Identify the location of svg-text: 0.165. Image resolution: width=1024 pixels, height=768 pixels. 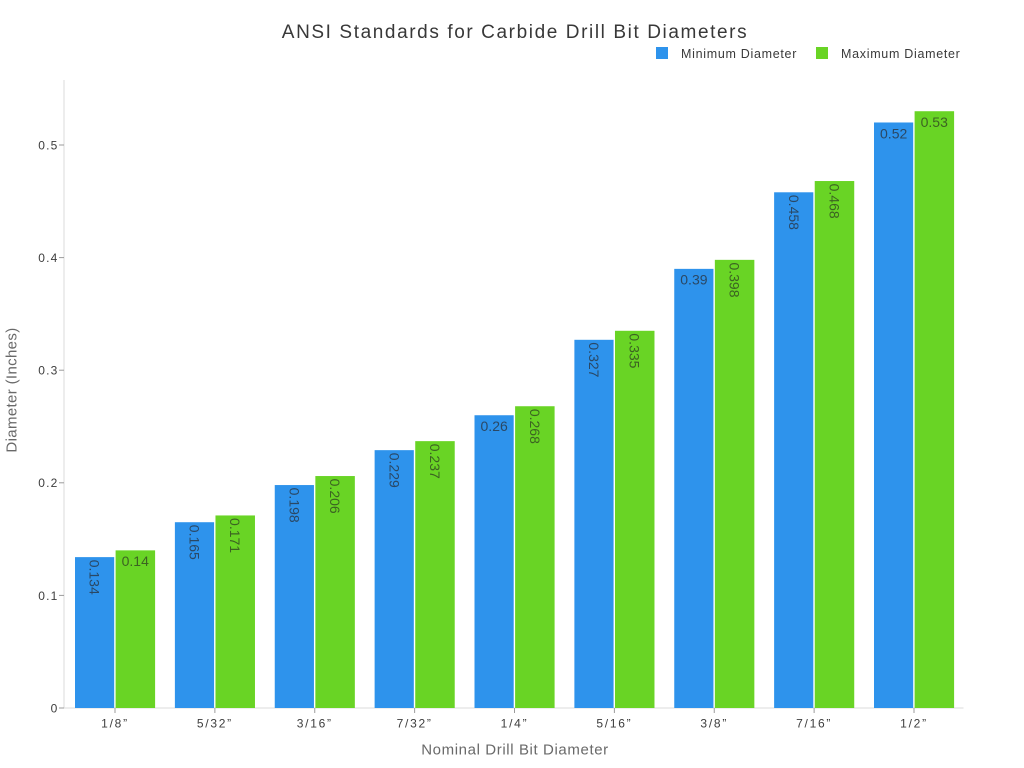
(195, 542).